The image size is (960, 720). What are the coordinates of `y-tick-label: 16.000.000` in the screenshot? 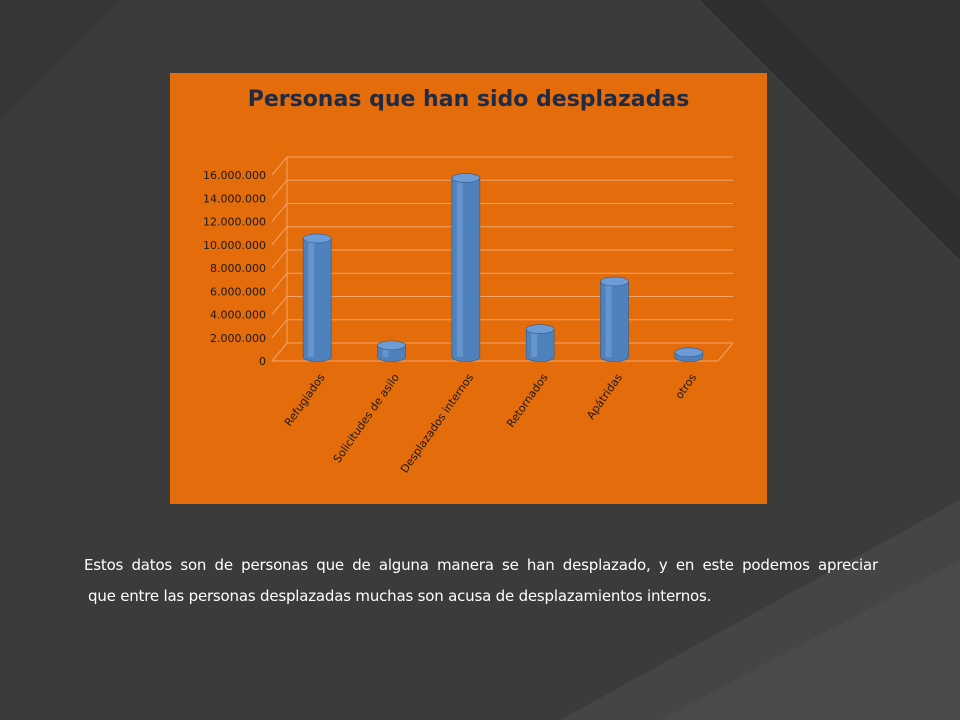 It's located at (234, 175).